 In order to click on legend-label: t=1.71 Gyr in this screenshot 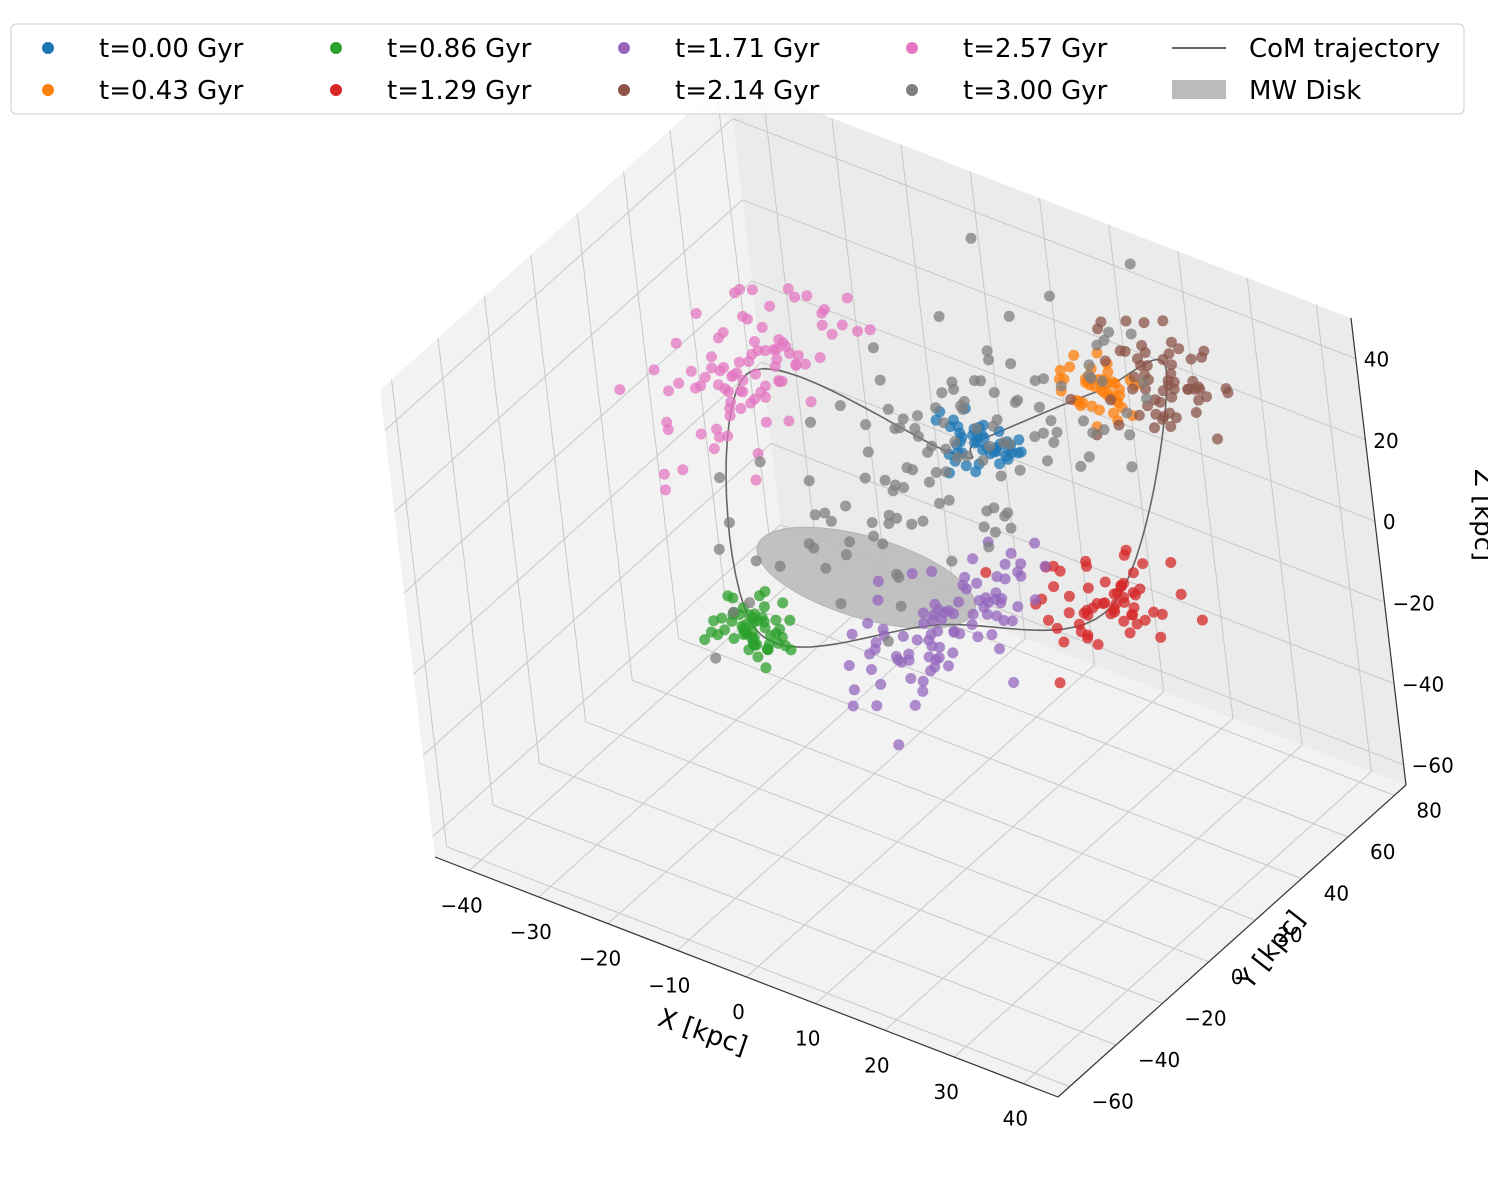, I will do `click(747, 49)`.